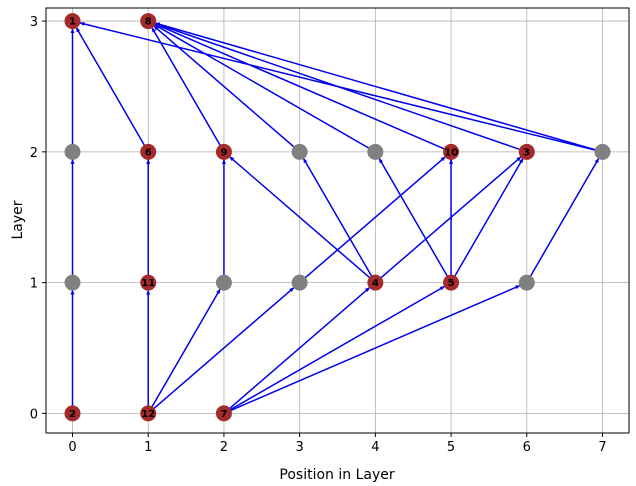 The width and height of the screenshot is (636, 486). I want to click on x-tick-label: 3, so click(300, 447).